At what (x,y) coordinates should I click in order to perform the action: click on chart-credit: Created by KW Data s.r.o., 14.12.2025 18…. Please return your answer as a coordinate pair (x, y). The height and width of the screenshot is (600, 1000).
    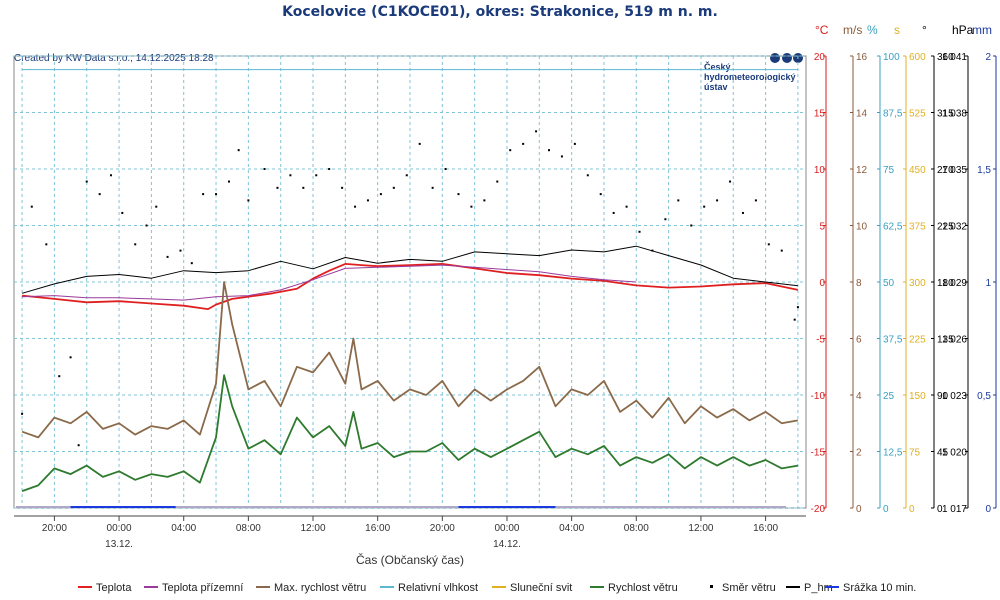
    Looking at the image, I should click on (114, 58).